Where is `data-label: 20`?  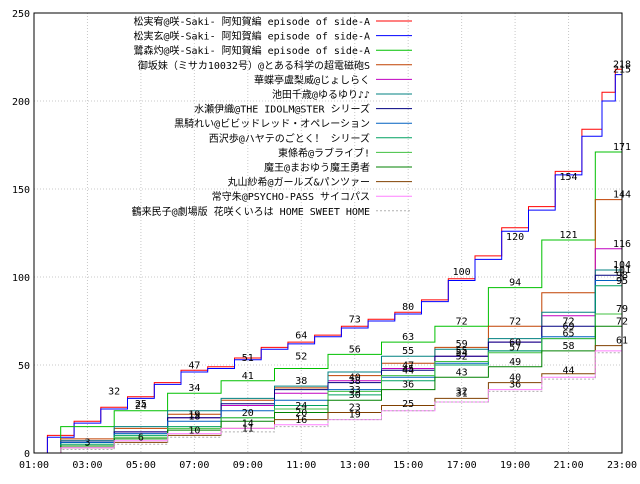
data-label: 20 is located at coordinates (248, 413).